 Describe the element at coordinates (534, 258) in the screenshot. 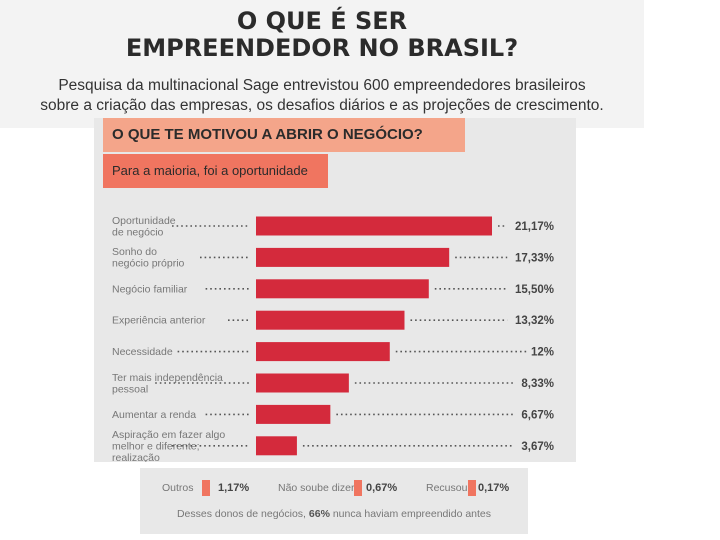

I see `value-label: 17,33%` at that location.